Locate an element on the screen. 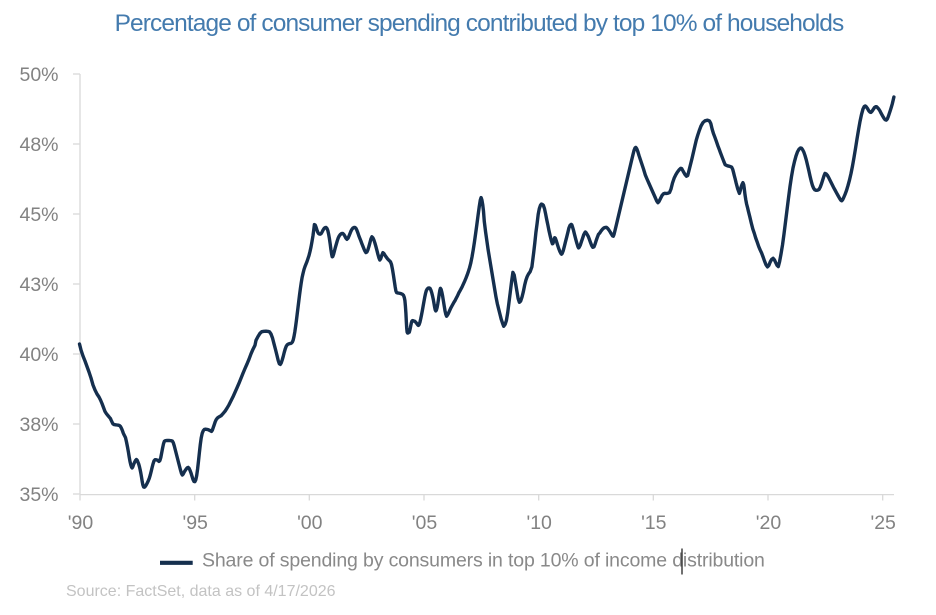  svg-text: '00 is located at coordinates (310, 523).